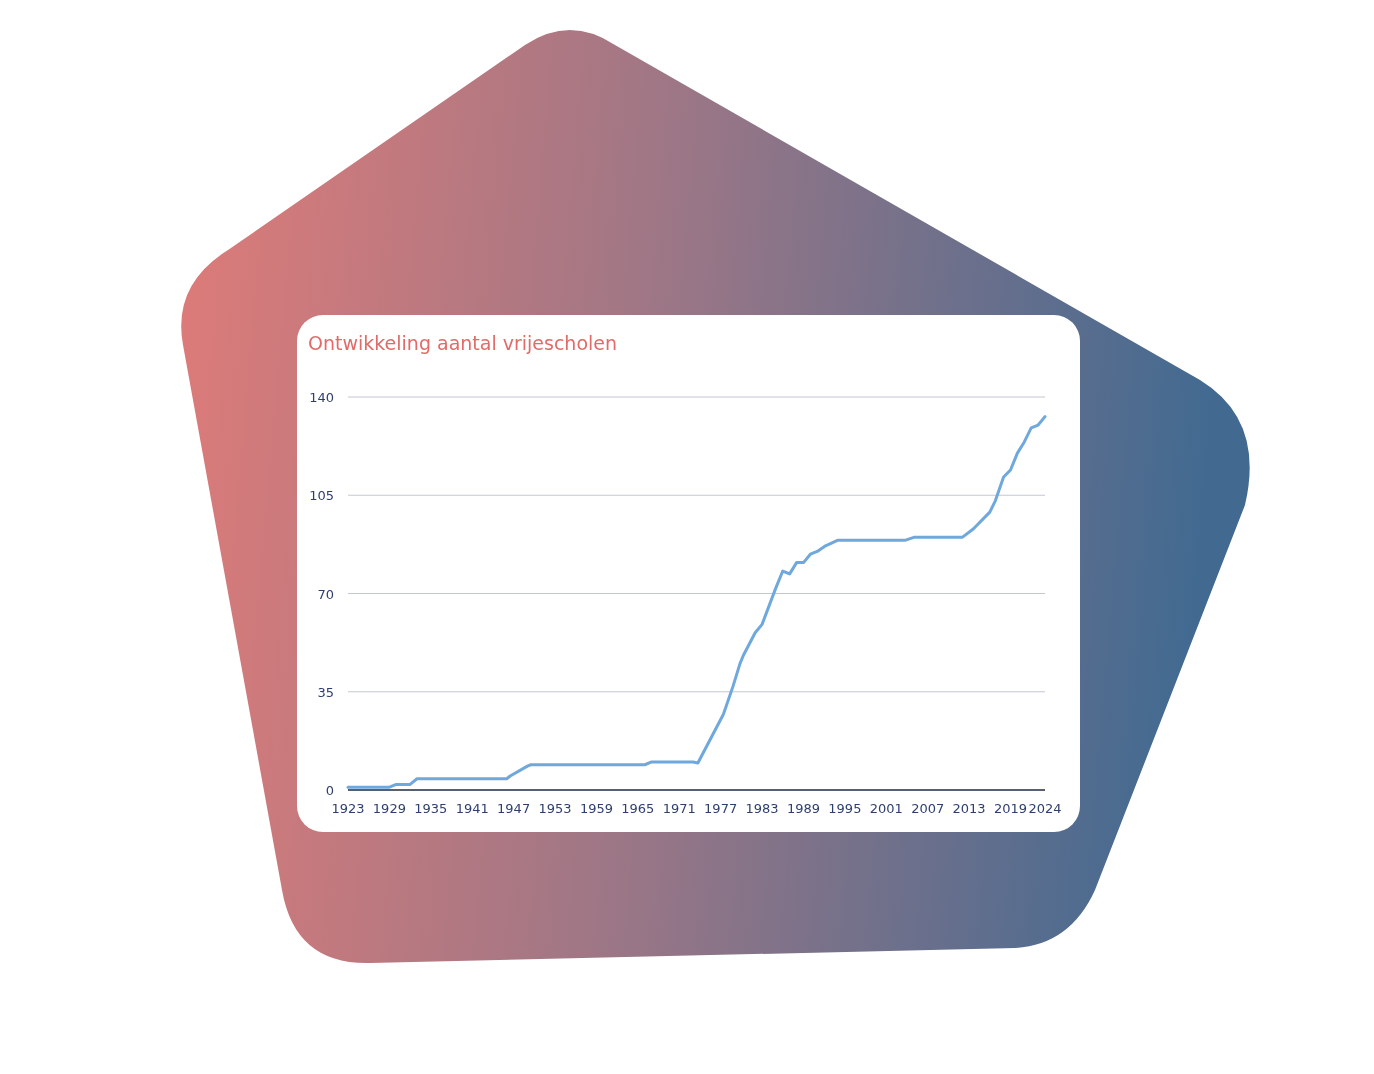 The image size is (1374, 1074). I want to click on x-tick-label: 1989, so click(803, 808).